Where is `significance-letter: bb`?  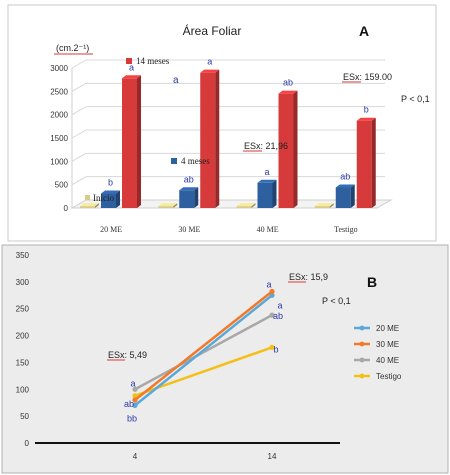
significance-letter: bb is located at coordinates (132, 418).